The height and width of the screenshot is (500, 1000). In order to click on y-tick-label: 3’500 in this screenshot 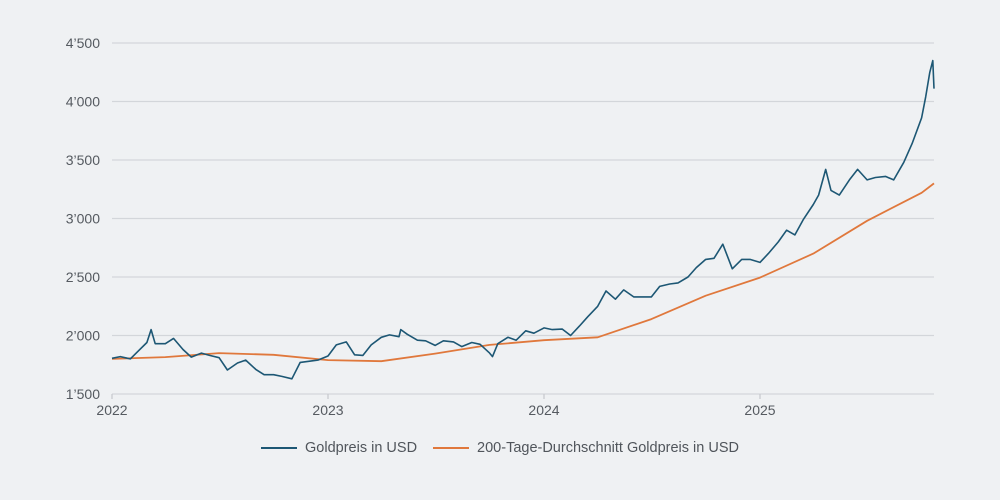, I will do `click(83, 160)`.